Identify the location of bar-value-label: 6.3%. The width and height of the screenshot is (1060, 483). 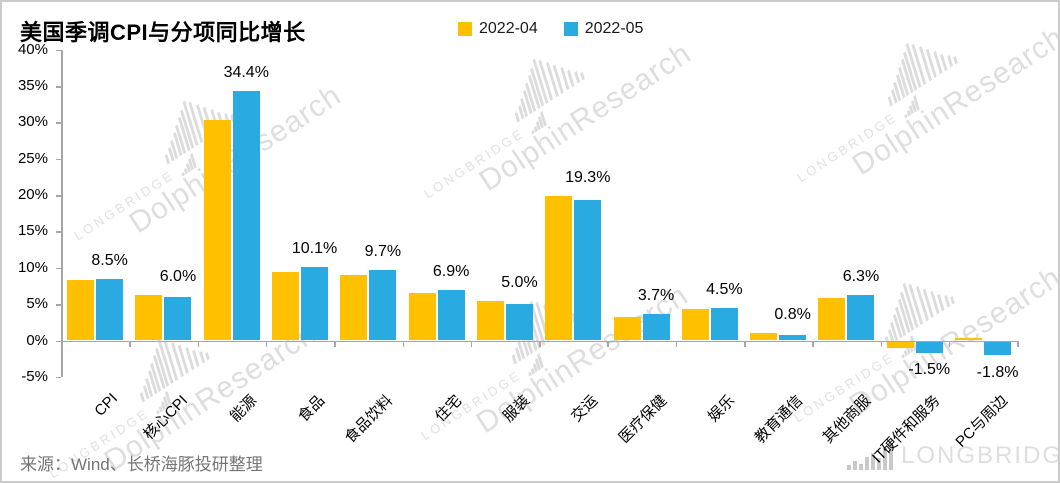
(861, 276).